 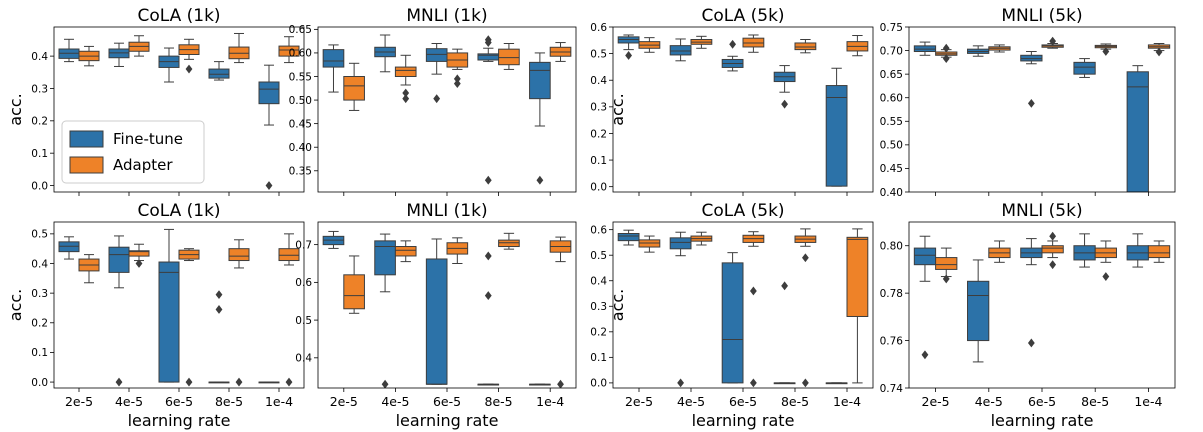 I want to click on x-axis-label: learning rate, so click(x=447, y=420).